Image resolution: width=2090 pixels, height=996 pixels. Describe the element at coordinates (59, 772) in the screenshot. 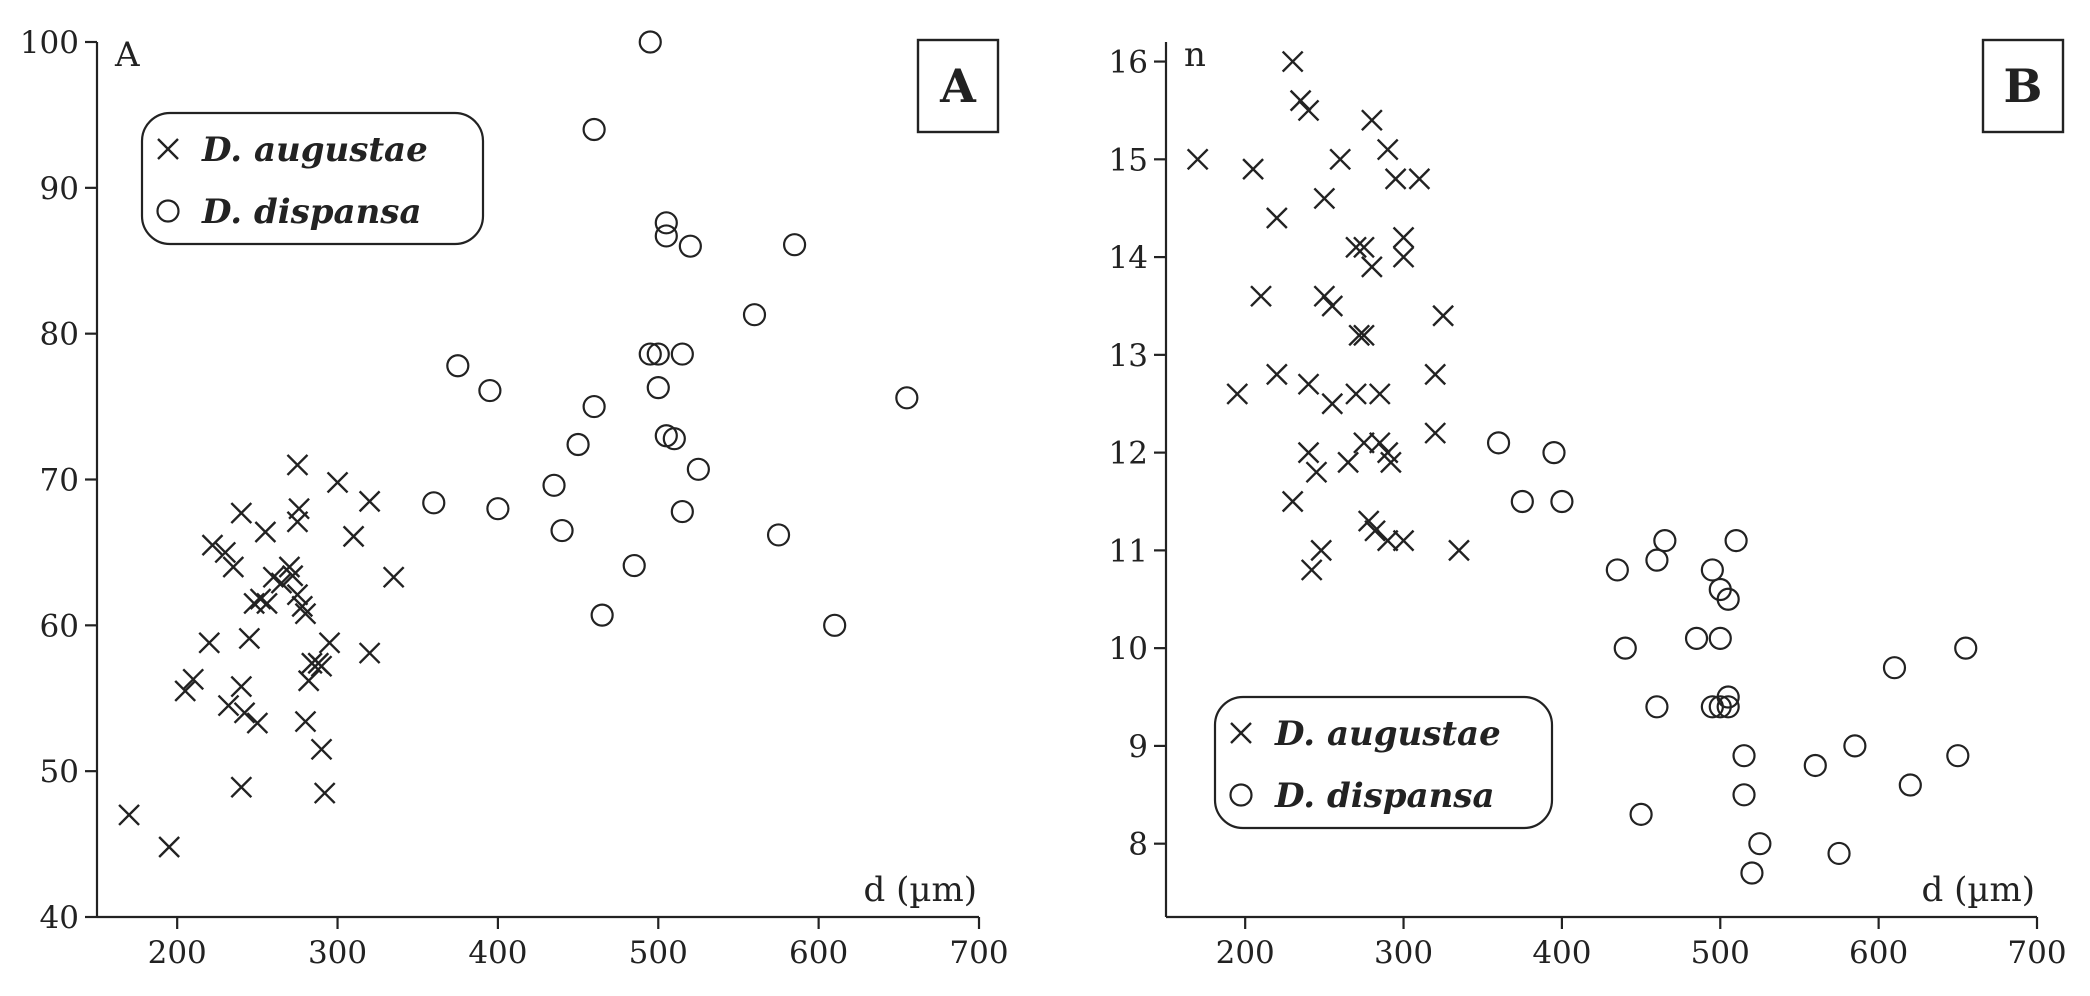

I see `y-tick-label: 50` at that location.